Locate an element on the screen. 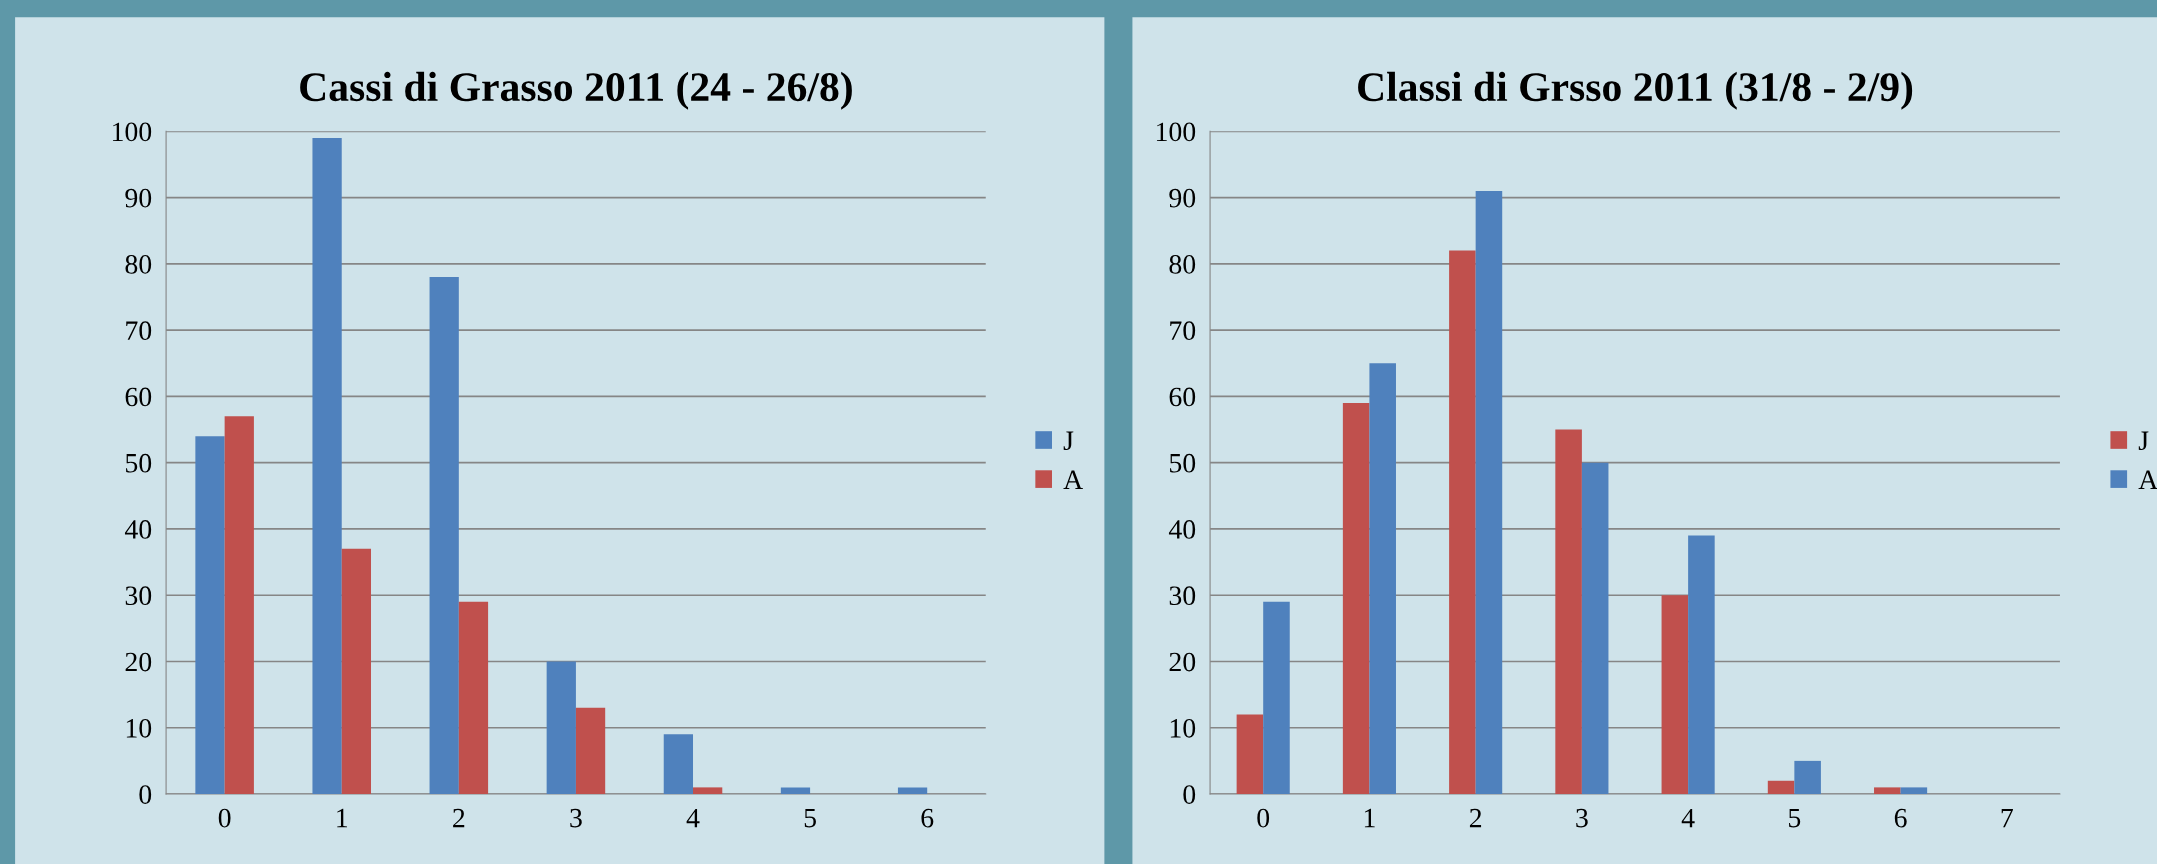  x-tick-label: 7 is located at coordinates (2007, 818).